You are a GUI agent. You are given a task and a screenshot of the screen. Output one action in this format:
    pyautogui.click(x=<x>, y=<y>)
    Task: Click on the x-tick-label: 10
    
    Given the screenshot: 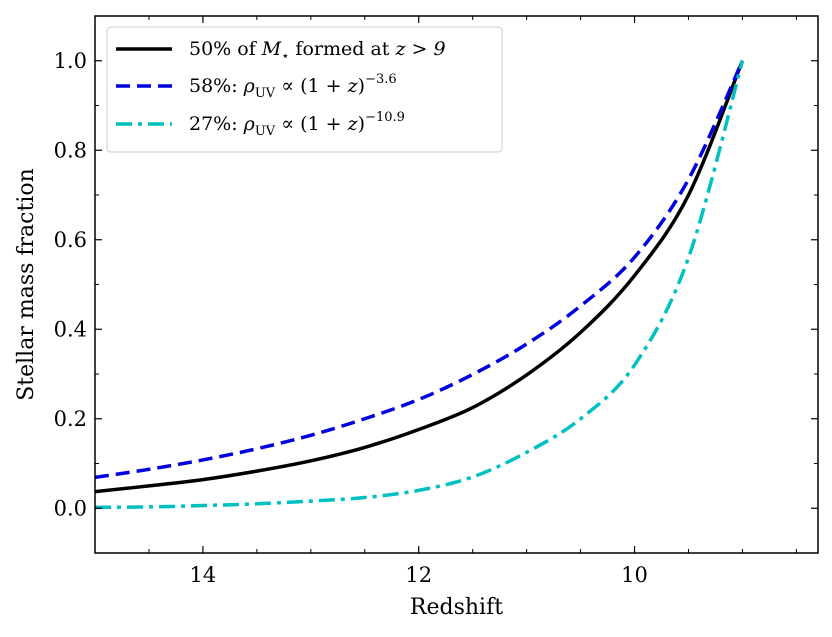 What is the action you would take?
    pyautogui.click(x=634, y=575)
    